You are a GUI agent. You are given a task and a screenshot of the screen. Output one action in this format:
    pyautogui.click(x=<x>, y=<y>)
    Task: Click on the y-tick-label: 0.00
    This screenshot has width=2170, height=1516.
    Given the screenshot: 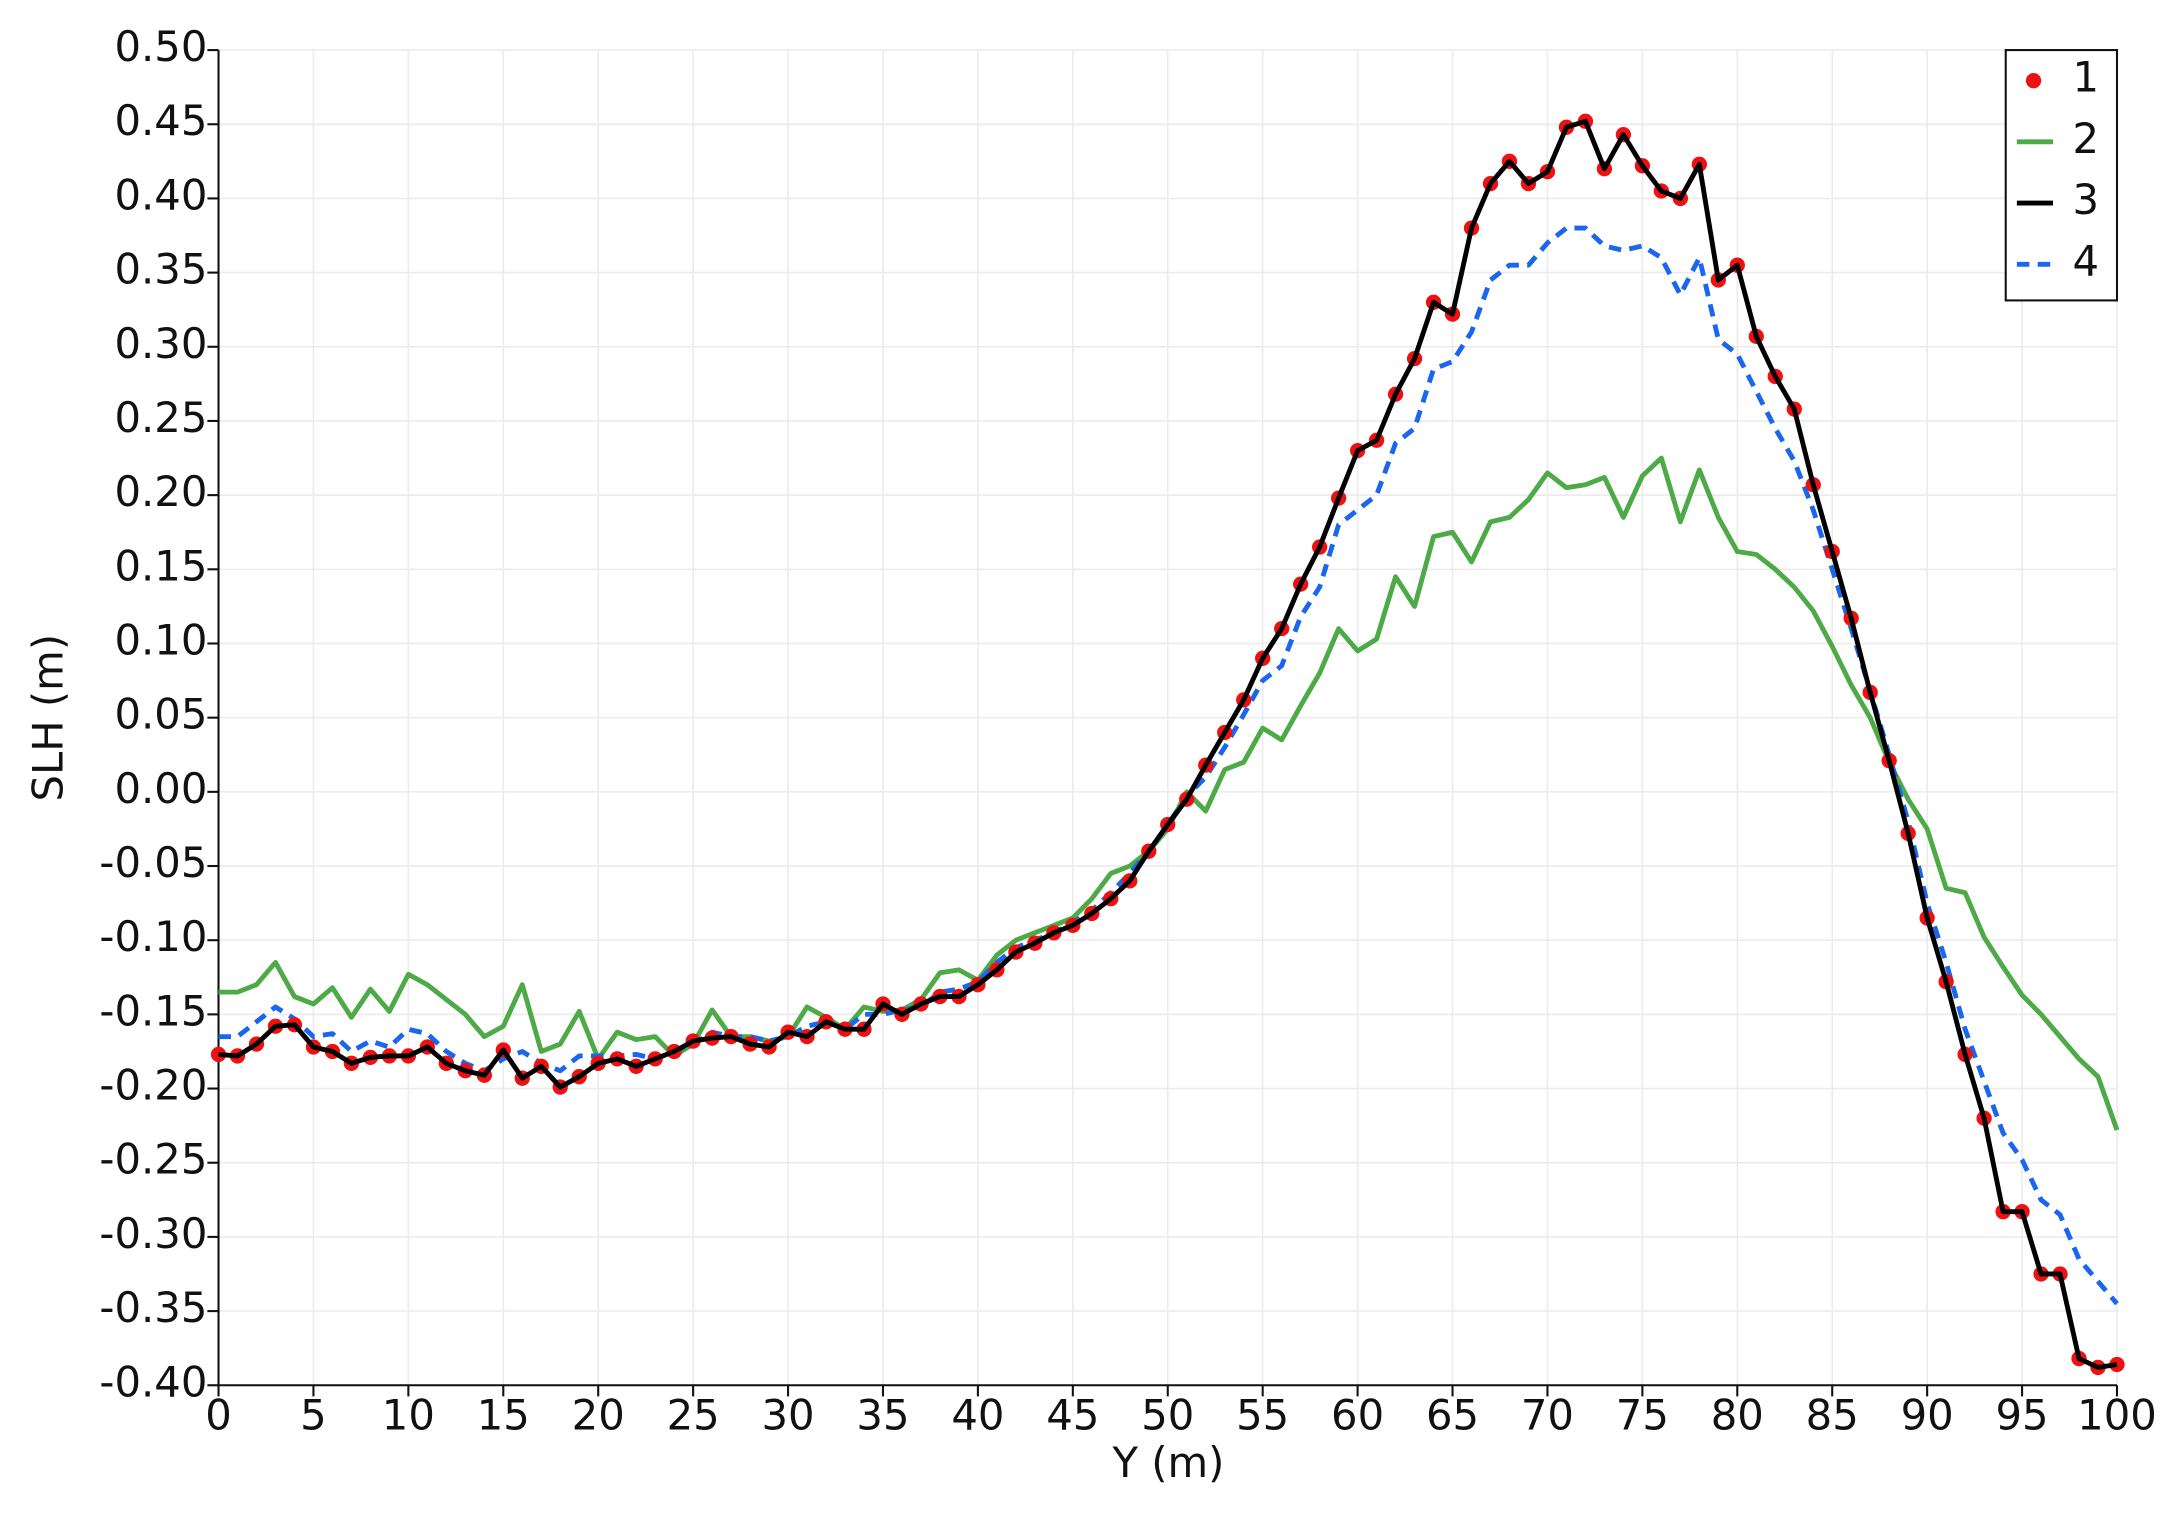 What is the action you would take?
    pyautogui.click(x=160, y=788)
    